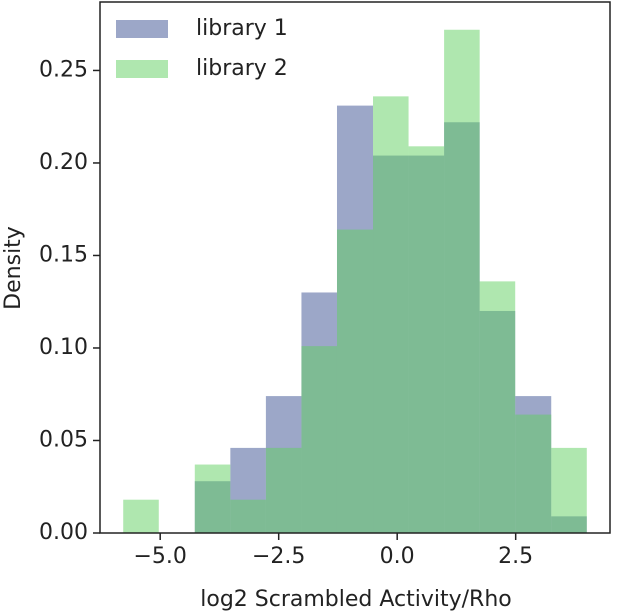 The image size is (617, 615). What do you see at coordinates (515, 556) in the screenshot?
I see `x-tick-label: 2.5` at bounding box center [515, 556].